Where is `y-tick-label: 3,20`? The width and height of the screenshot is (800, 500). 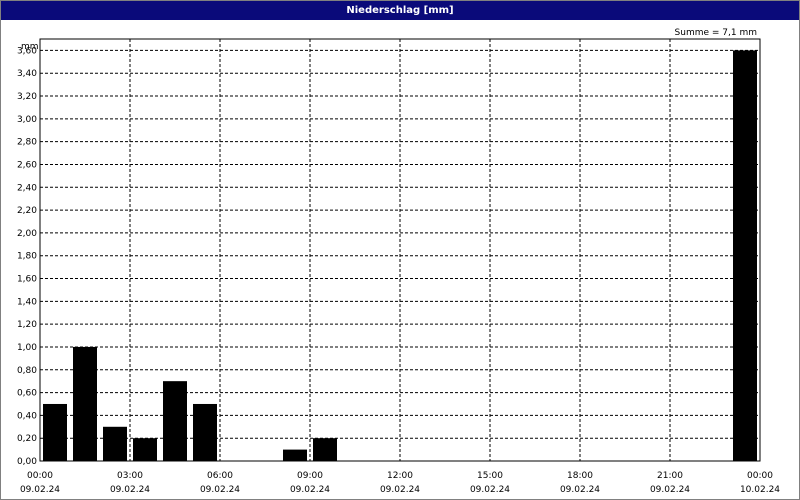
y-tick-label: 3,20 is located at coordinates (27, 97).